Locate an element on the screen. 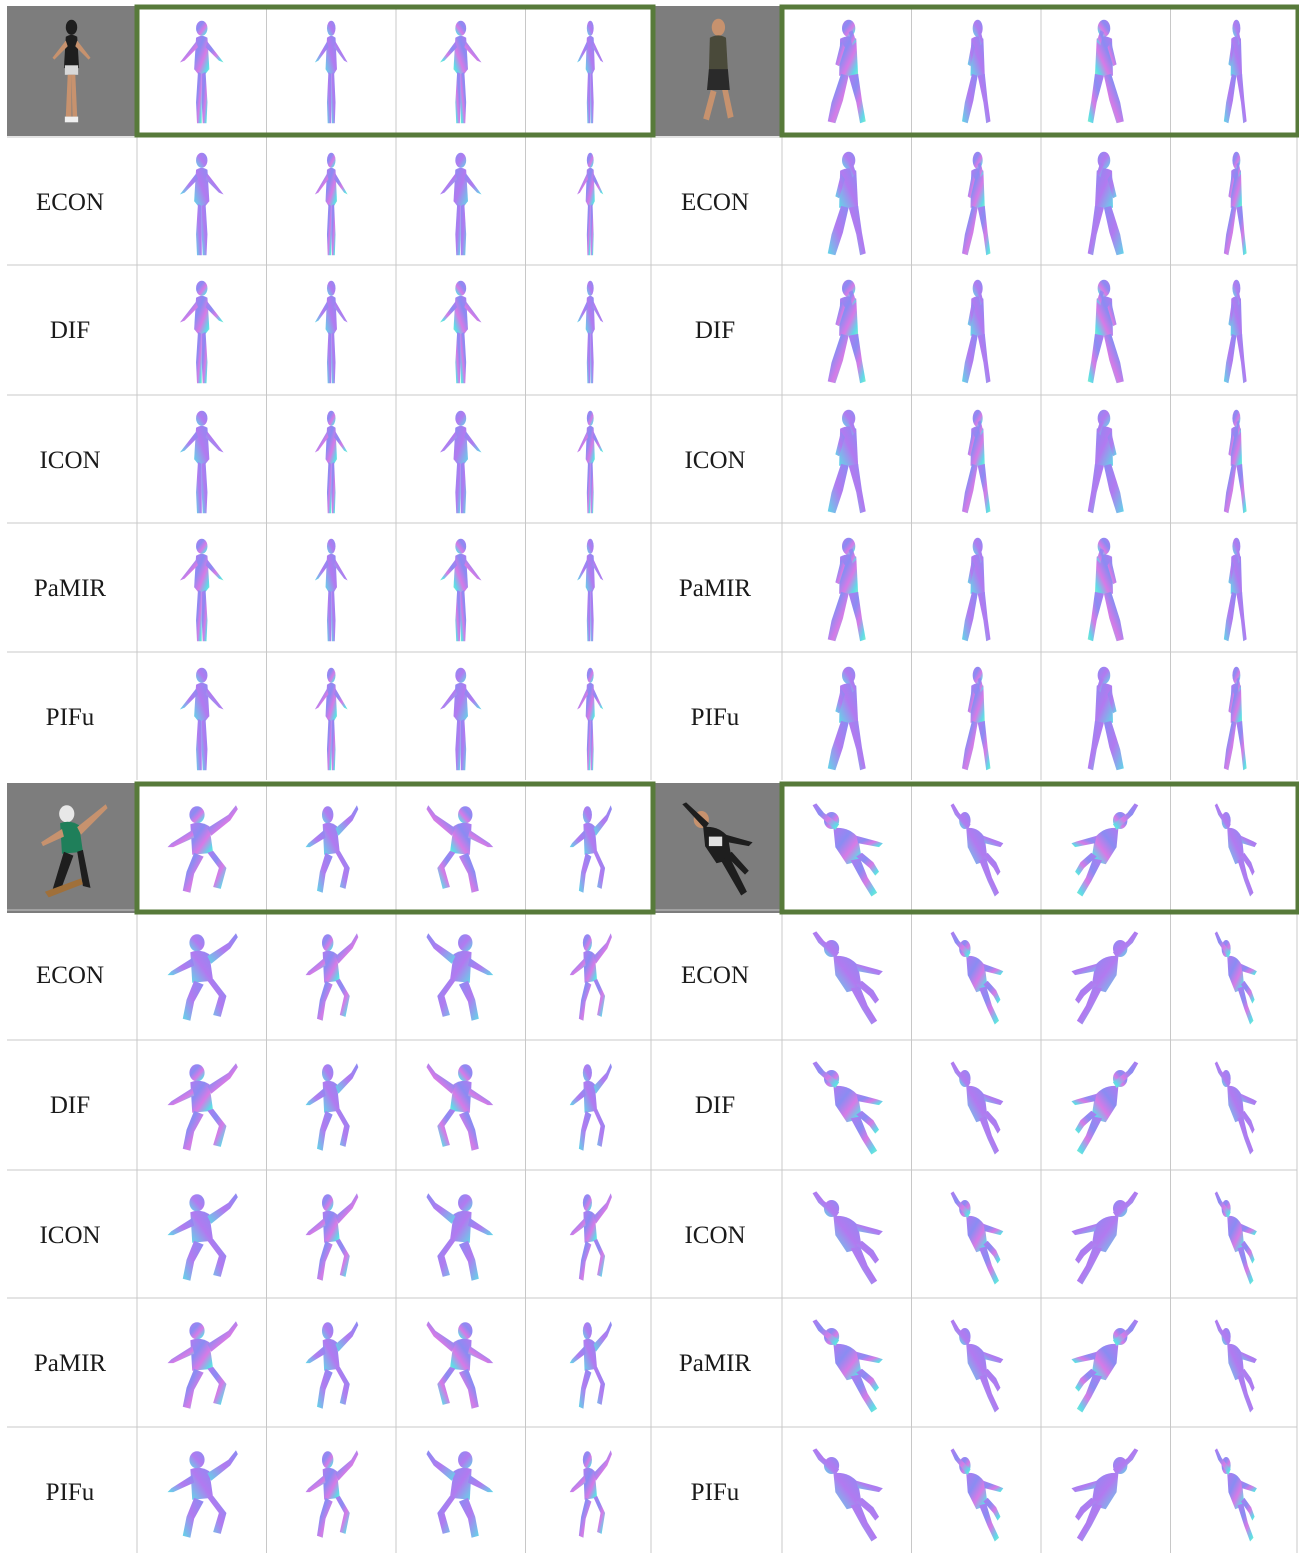  method-row: ECON is located at coordinates (964, 203).